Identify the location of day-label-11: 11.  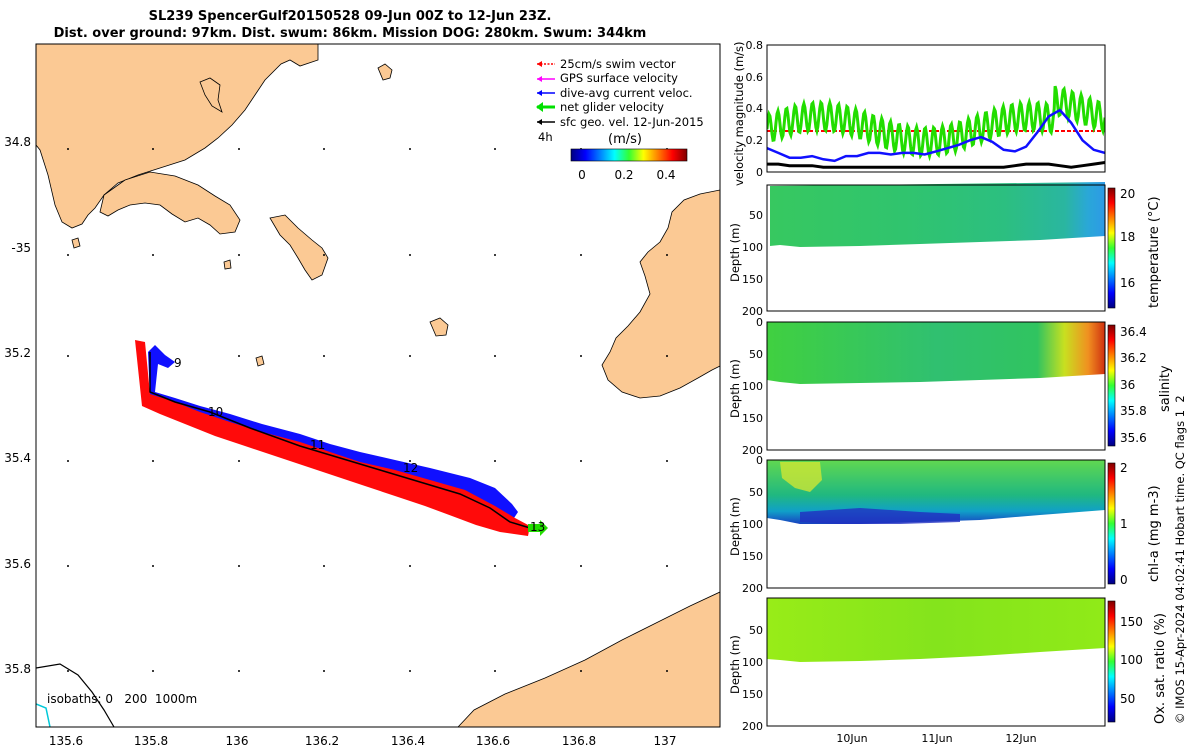
(317, 445).